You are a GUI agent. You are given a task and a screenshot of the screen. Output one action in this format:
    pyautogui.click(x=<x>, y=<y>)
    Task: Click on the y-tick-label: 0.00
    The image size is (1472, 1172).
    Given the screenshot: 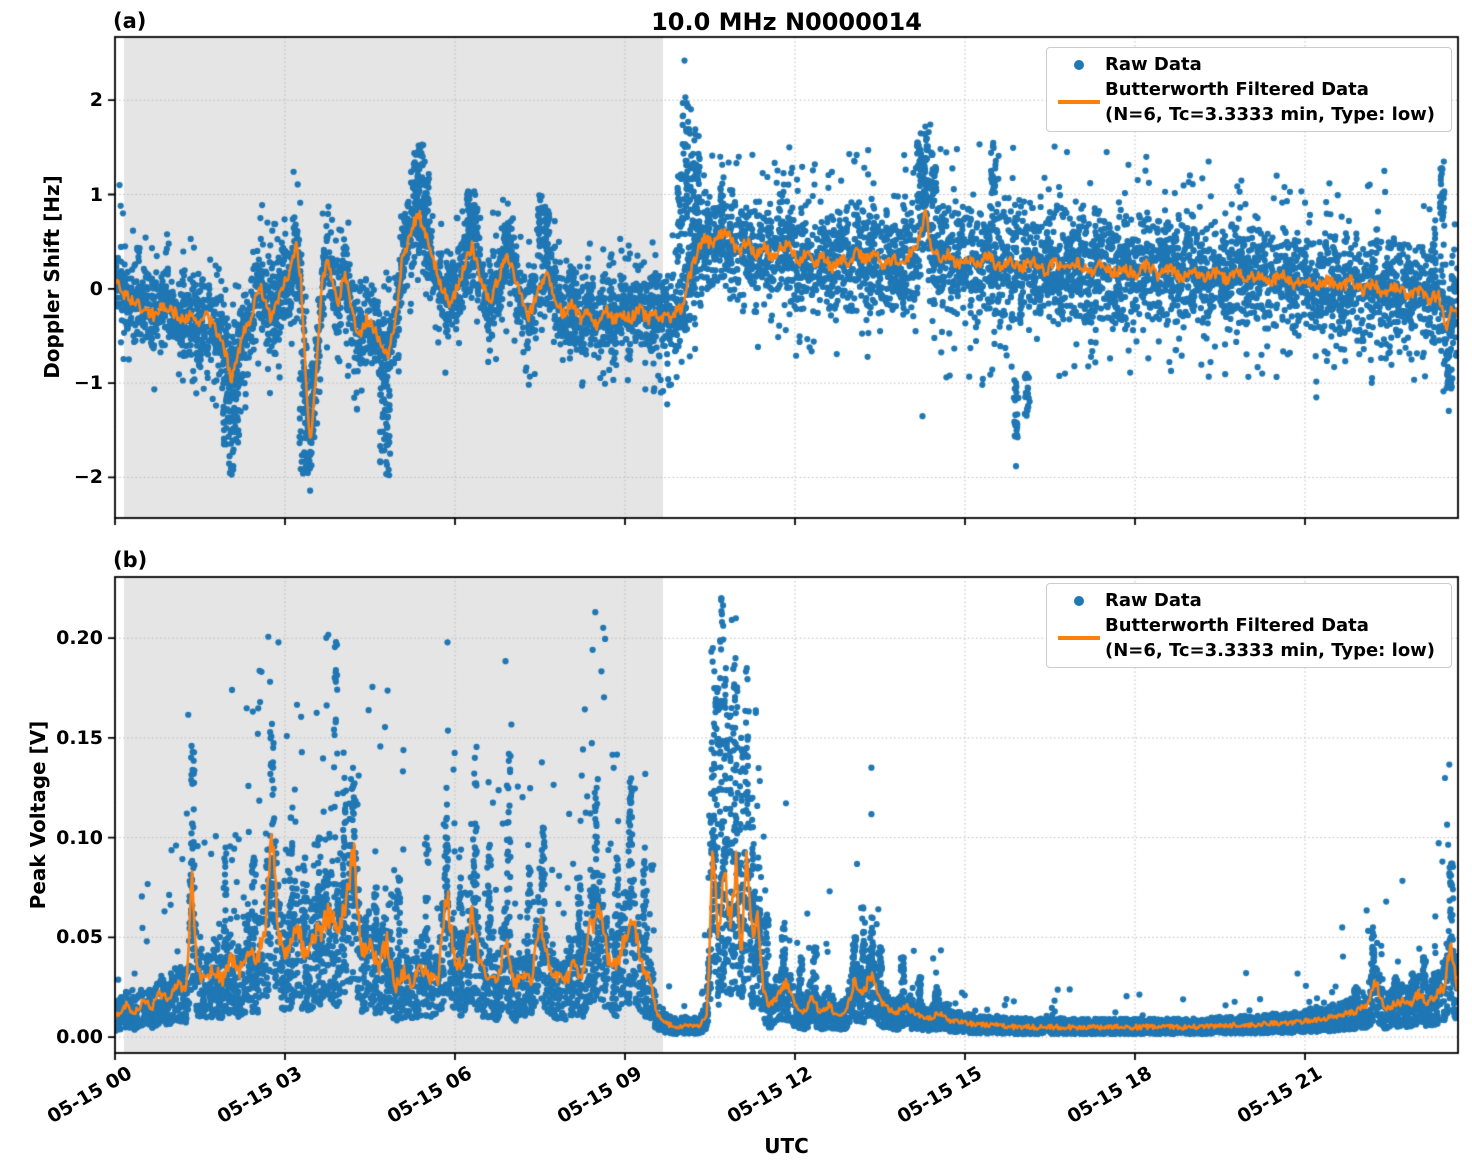 What is the action you would take?
    pyautogui.click(x=79, y=1037)
    